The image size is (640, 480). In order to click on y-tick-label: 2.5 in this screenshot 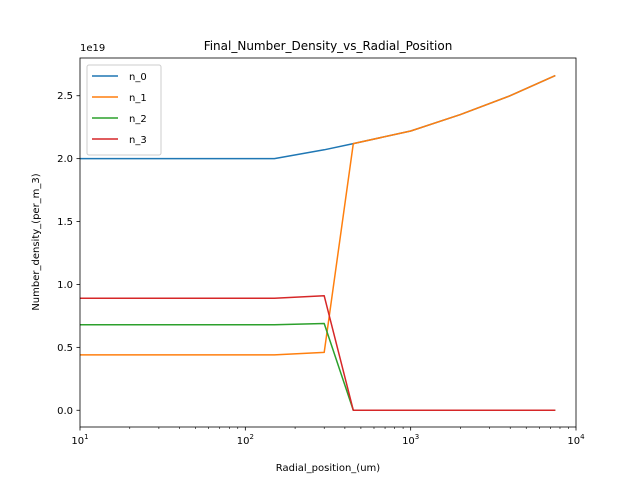, I will do `click(65, 96)`.